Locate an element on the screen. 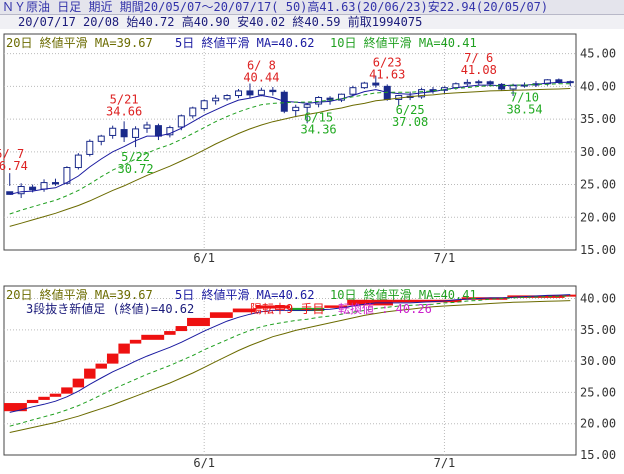 This screenshot has width=624, height=474. p0-legend-ma5: 5日 終値平滑 MA=40.62 is located at coordinates (244, 42).